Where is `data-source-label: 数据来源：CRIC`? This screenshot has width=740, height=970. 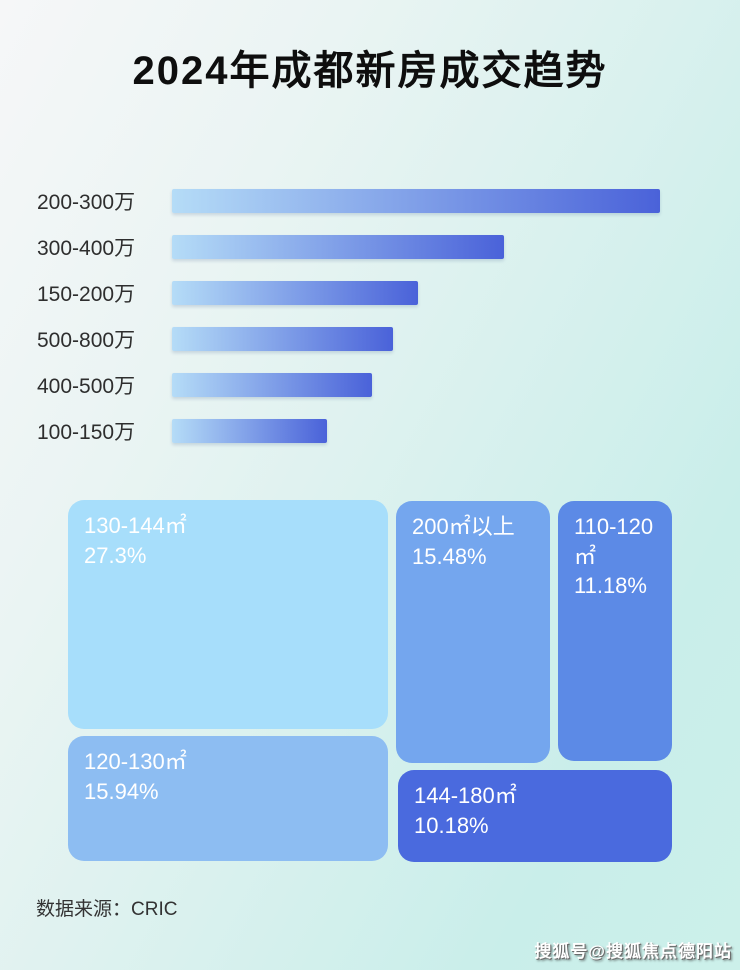
data-source-label: 数据来源：CRIC is located at coordinates (107, 909).